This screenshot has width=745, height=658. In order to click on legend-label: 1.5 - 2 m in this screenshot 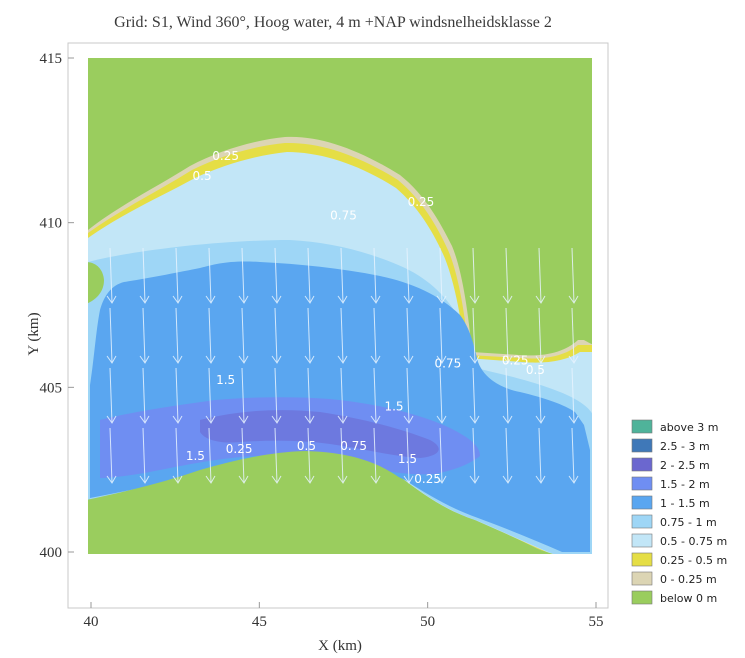, I will do `click(685, 484)`.